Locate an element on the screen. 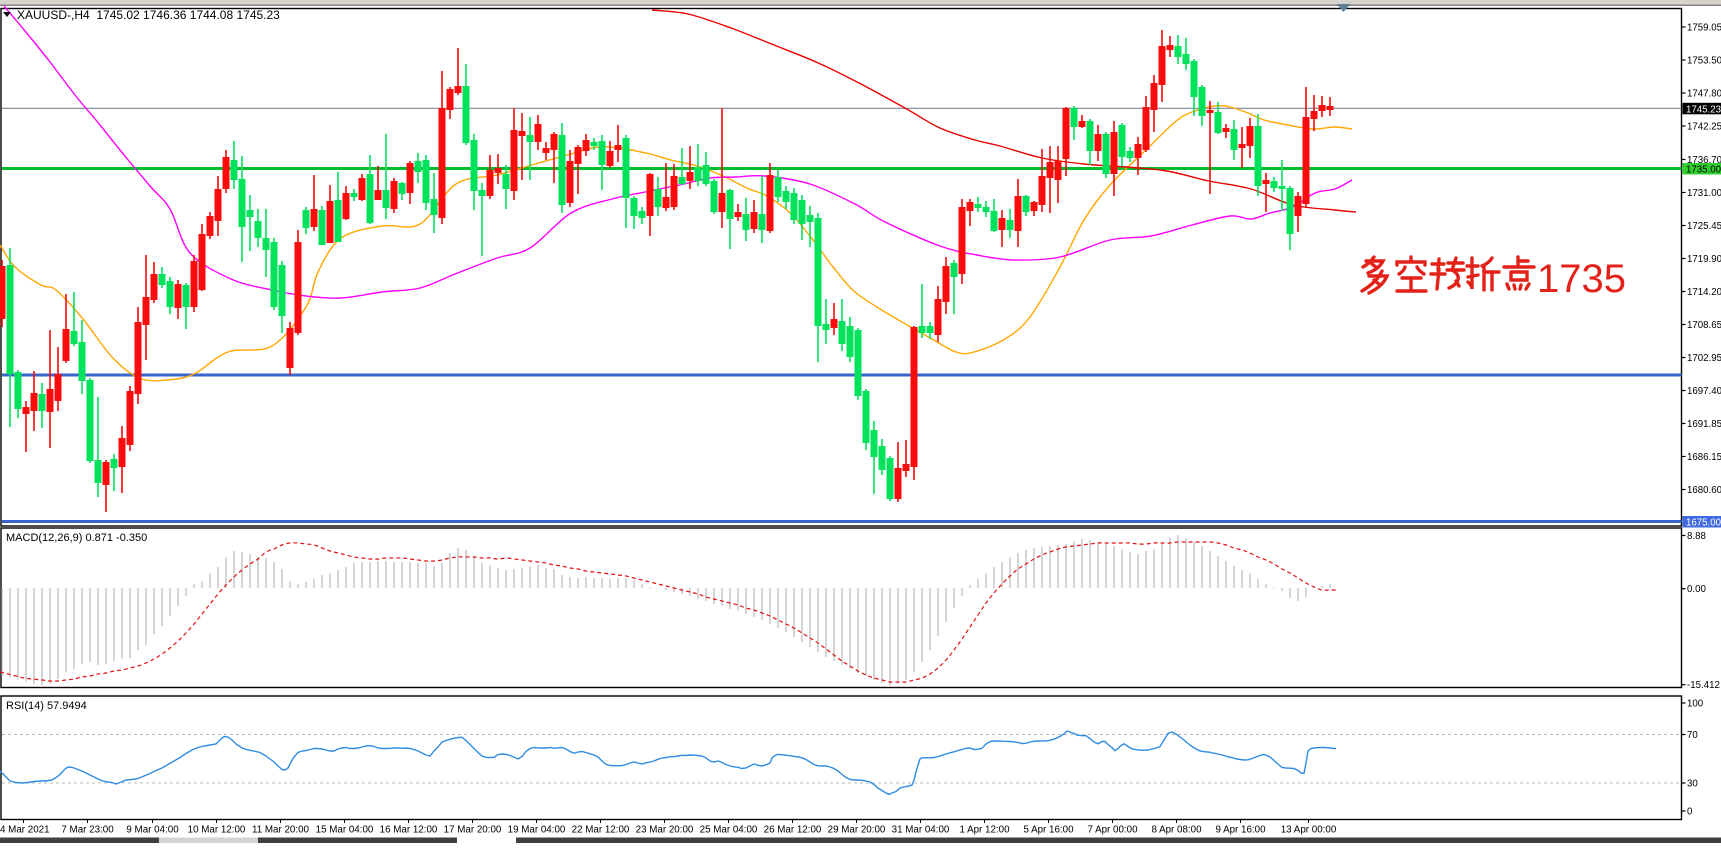 The width and height of the screenshot is (1721, 848). svg-text: 19 Mar 04:00 is located at coordinates (537, 830).